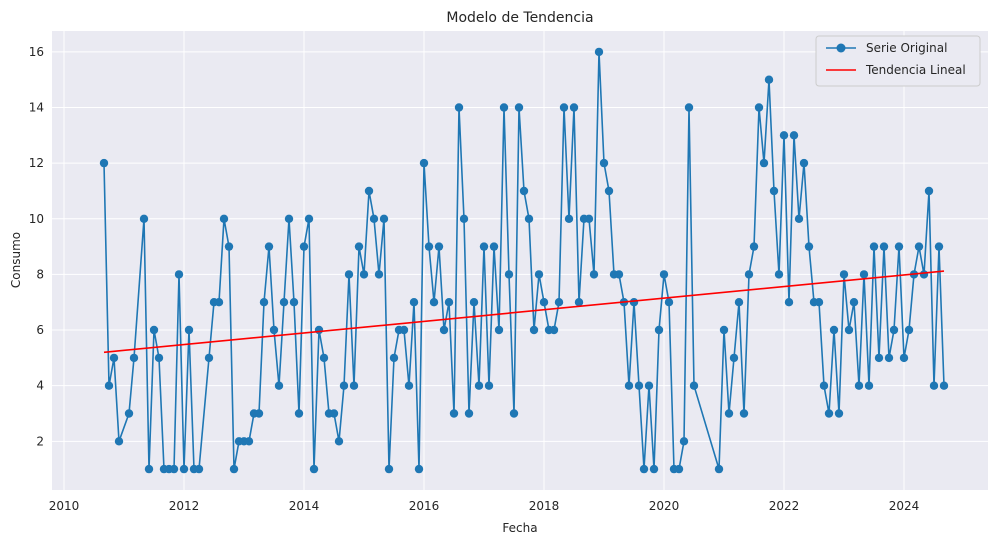  Describe the element at coordinates (544, 506) in the screenshot. I see `x-tick-label: 2018` at that location.